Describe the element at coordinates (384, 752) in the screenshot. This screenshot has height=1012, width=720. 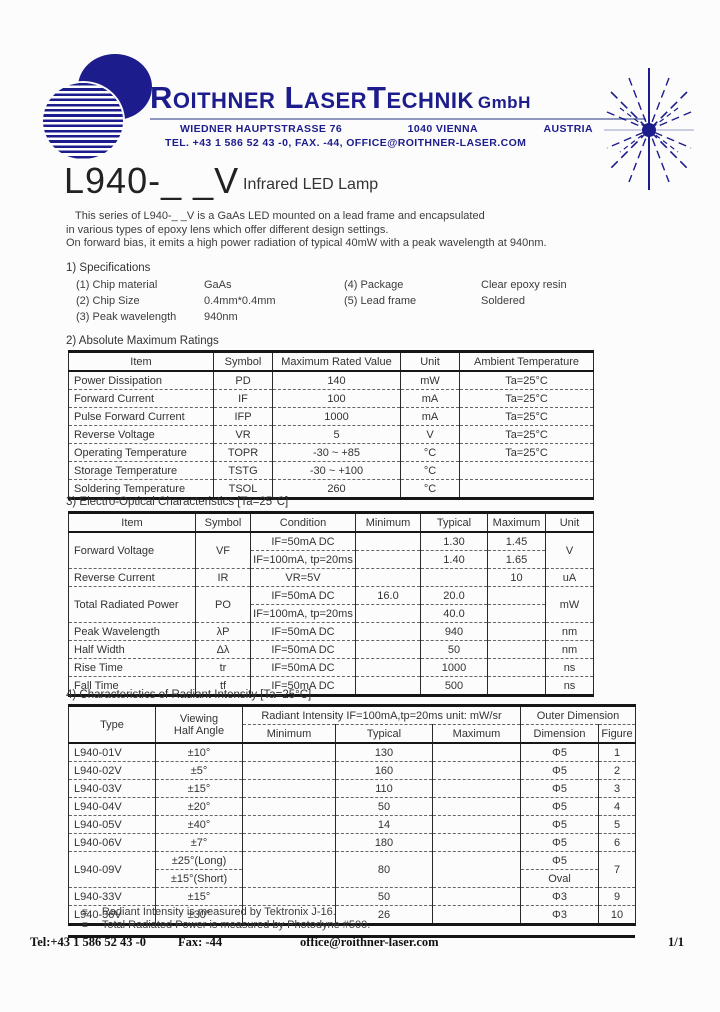
I see `table-cell: 130` at that location.